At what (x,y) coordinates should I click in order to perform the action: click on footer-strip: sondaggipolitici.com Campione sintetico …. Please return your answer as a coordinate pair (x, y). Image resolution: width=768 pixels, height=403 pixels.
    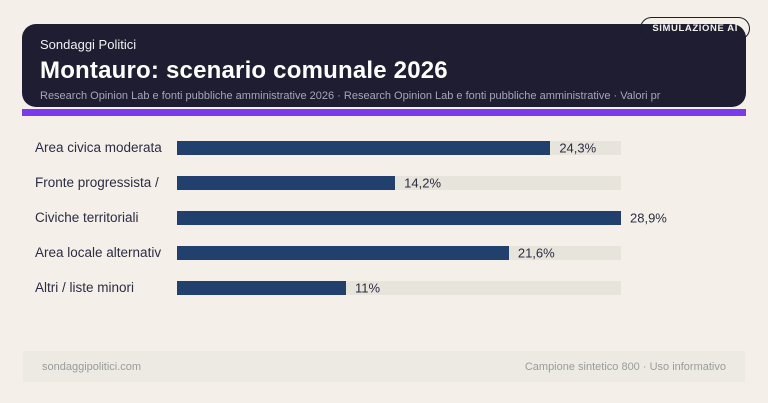
    Looking at the image, I should click on (384, 366).